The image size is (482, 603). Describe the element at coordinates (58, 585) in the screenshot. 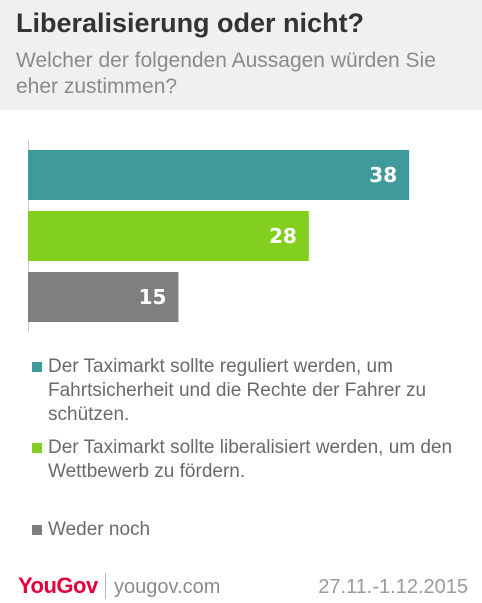

I see `yougov-logo: YouGov` at that location.